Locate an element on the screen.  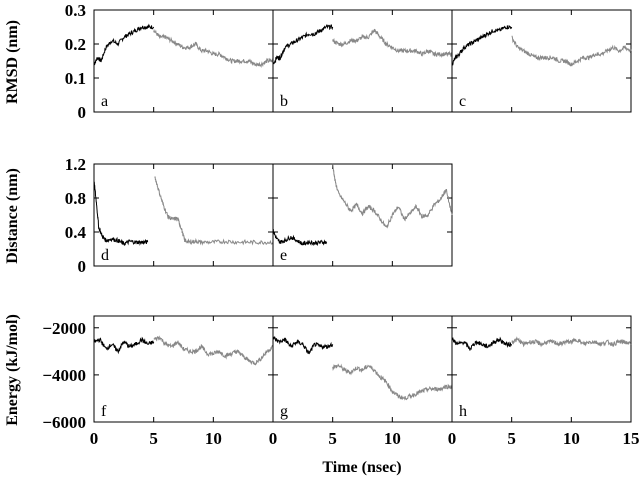
panel-c: c is located at coordinates (541, 61).